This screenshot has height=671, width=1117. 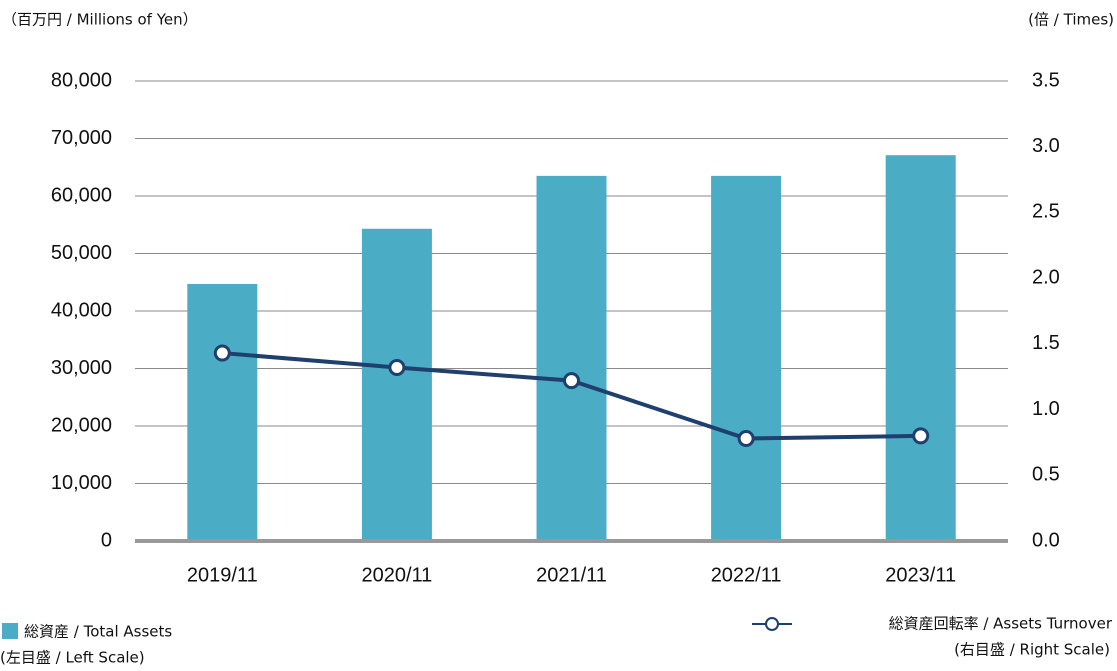 I want to click on y2-tick-label: 0.0, so click(x=1046, y=540).